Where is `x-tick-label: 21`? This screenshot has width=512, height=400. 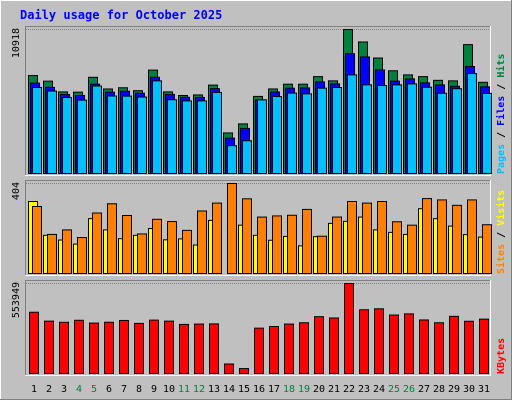
x-tick-label: 21 is located at coordinates (334, 389).